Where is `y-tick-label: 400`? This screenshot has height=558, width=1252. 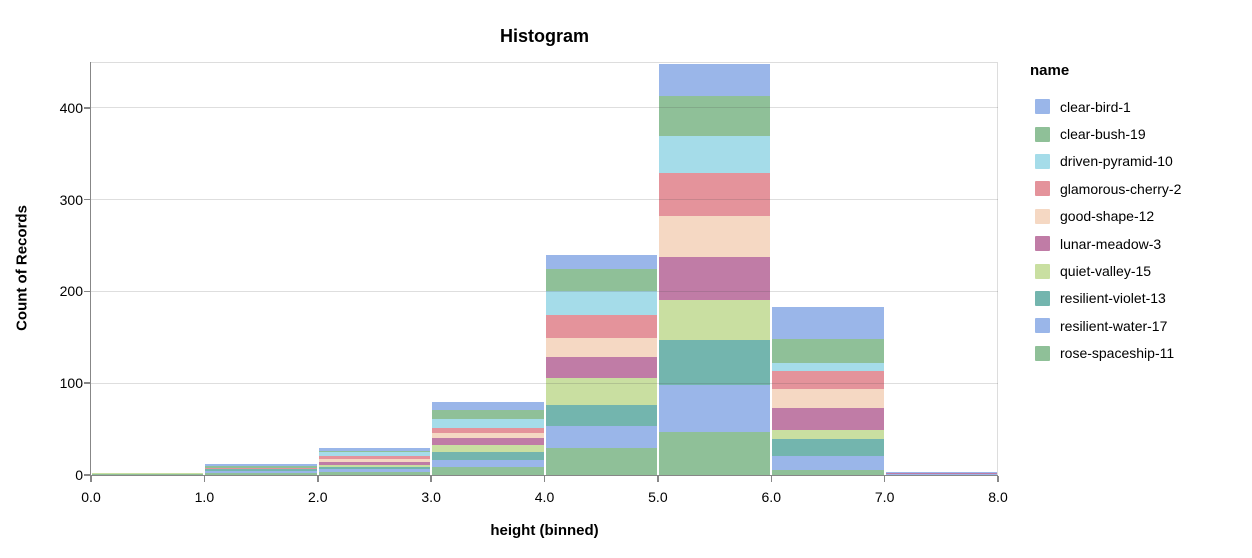 y-tick-label: 400 is located at coordinates (71, 107).